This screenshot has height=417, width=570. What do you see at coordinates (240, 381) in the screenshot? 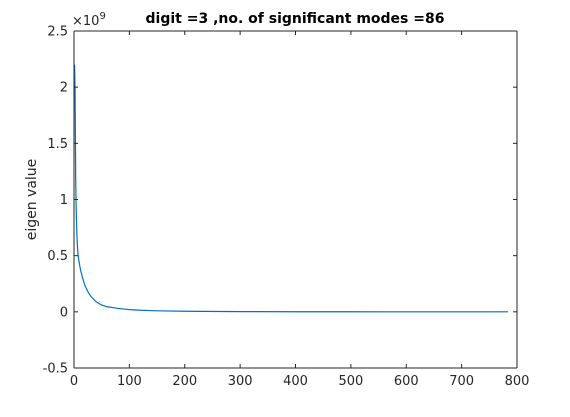
I see `x-tick-label: 300` at bounding box center [240, 381].